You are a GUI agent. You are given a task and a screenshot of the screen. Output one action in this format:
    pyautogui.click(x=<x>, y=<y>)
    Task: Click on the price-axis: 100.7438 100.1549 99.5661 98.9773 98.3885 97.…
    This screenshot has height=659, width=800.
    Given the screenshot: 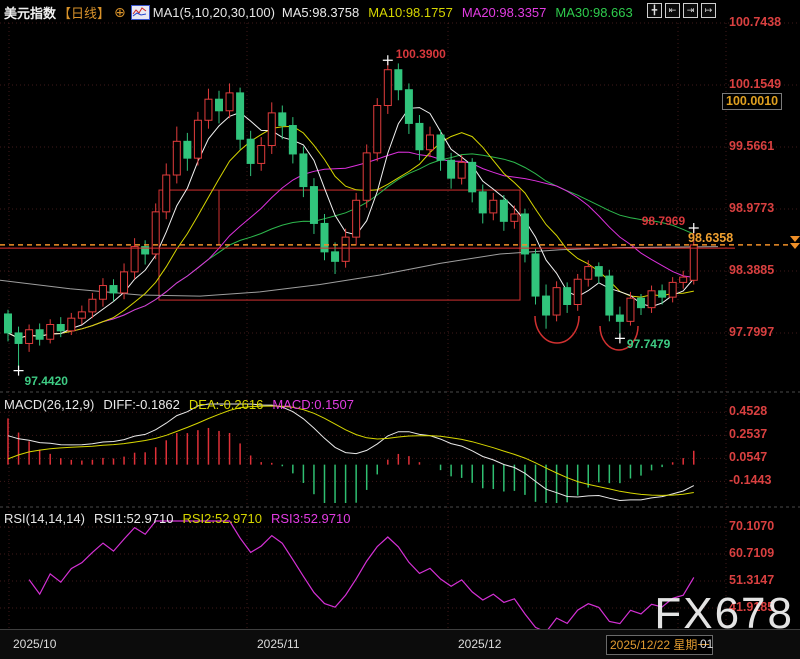 What is the action you would take?
    pyautogui.click(x=764, y=329)
    